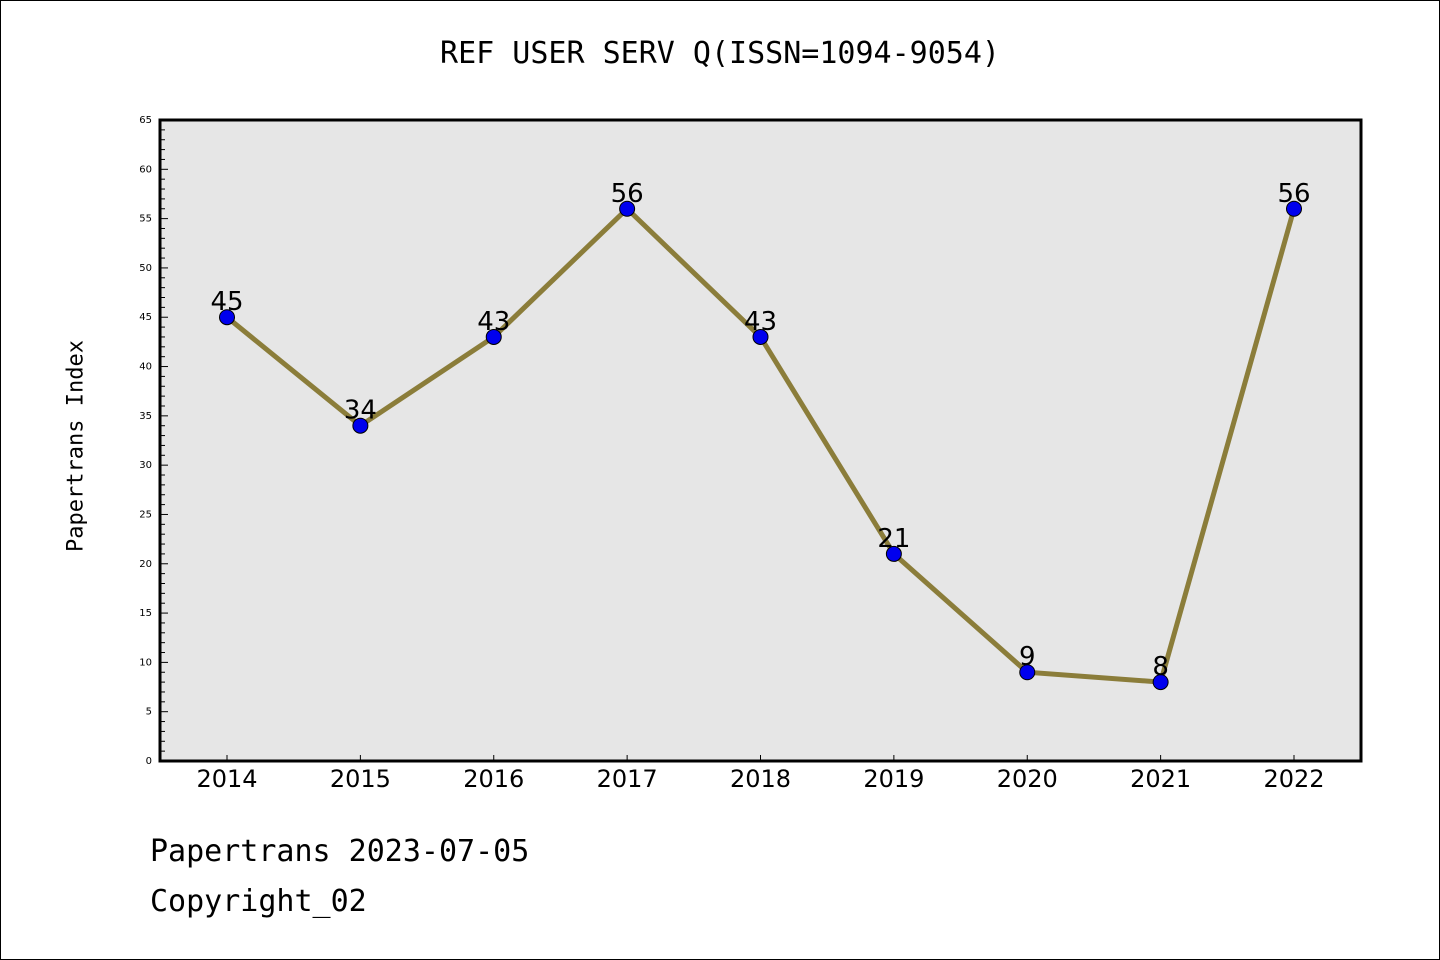 The image size is (1440, 960). Describe the element at coordinates (226, 779) in the screenshot. I see `x-tick-label: 2014` at that location.